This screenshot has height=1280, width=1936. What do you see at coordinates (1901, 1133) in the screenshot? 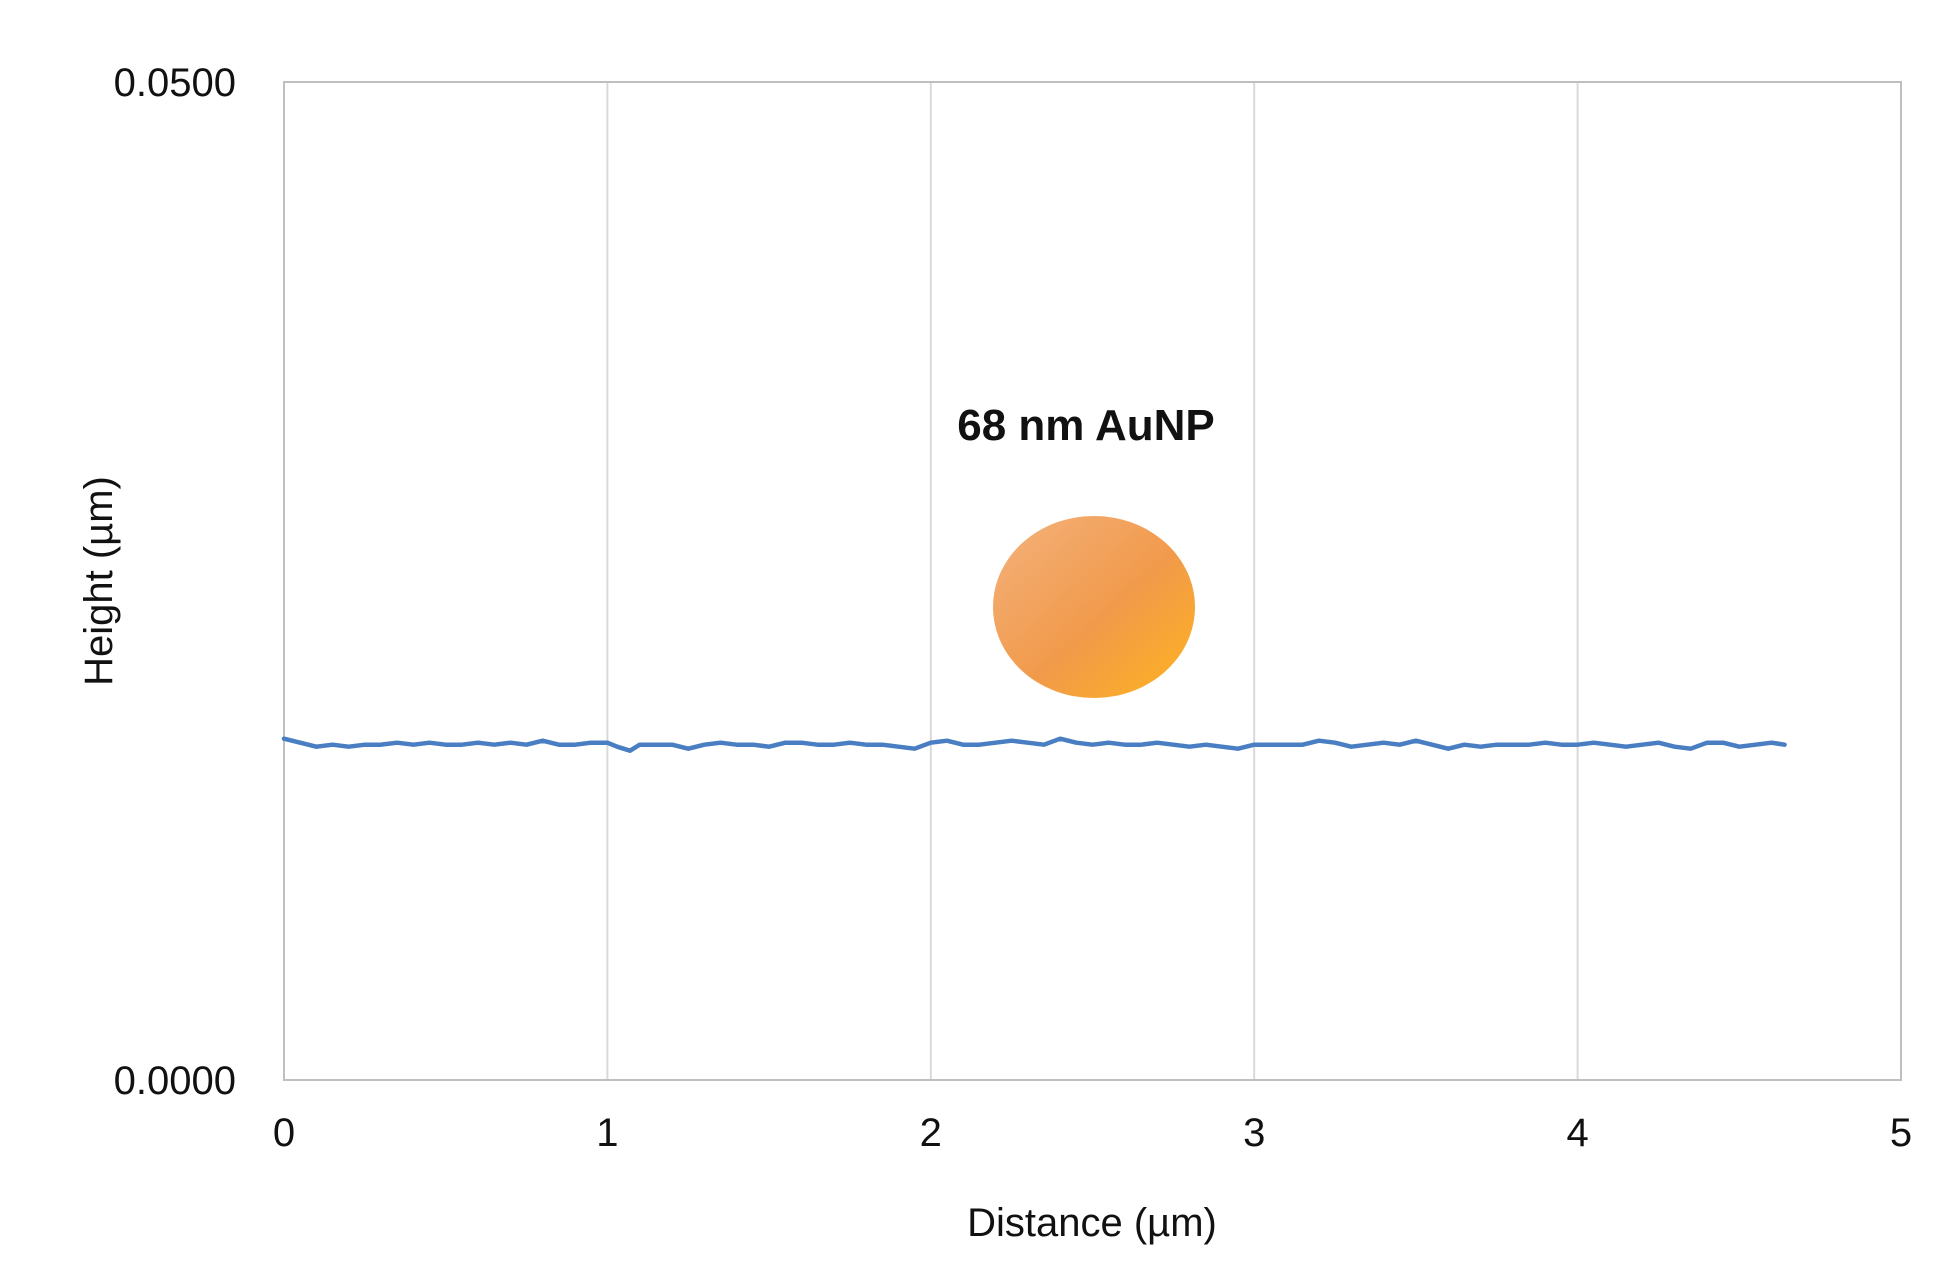
I see `x-tick-label-5: 5` at bounding box center [1901, 1133].